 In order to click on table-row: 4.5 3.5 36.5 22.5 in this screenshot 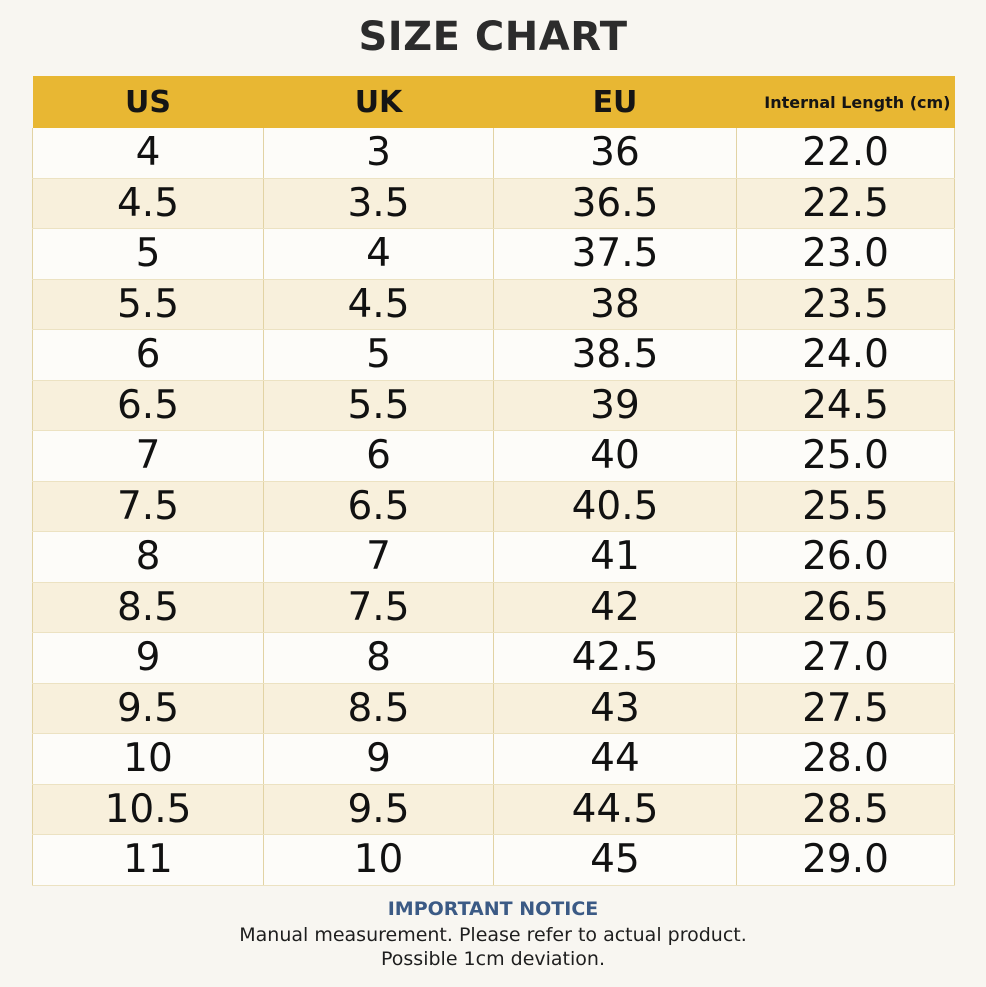, I will do `click(493, 203)`.